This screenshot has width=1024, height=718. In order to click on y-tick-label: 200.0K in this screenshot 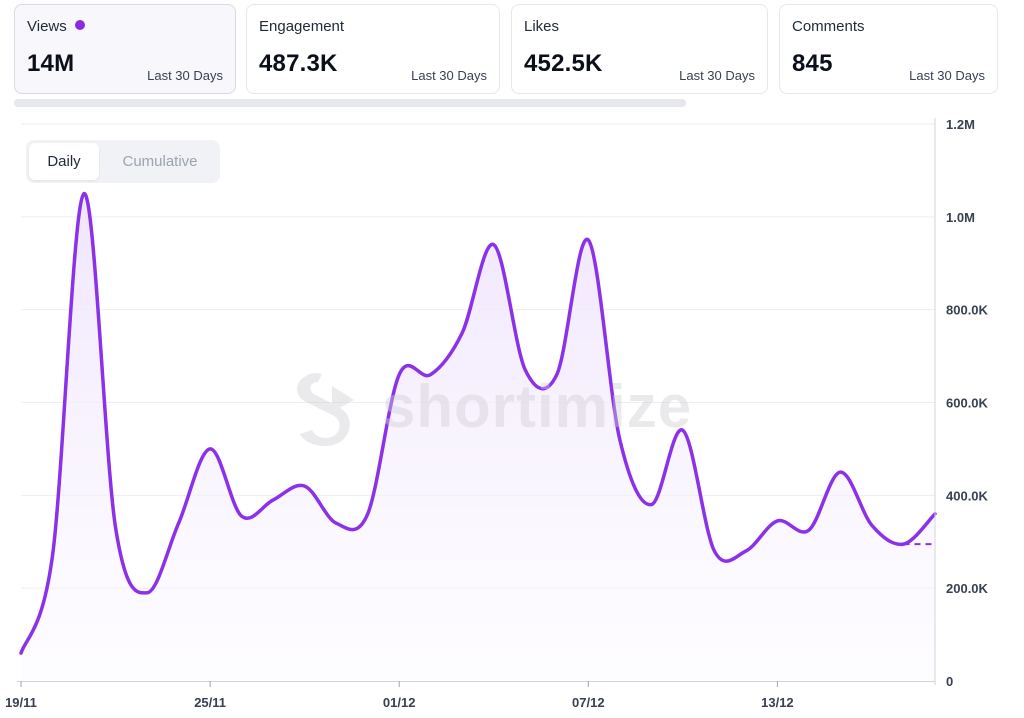, I will do `click(967, 588)`.